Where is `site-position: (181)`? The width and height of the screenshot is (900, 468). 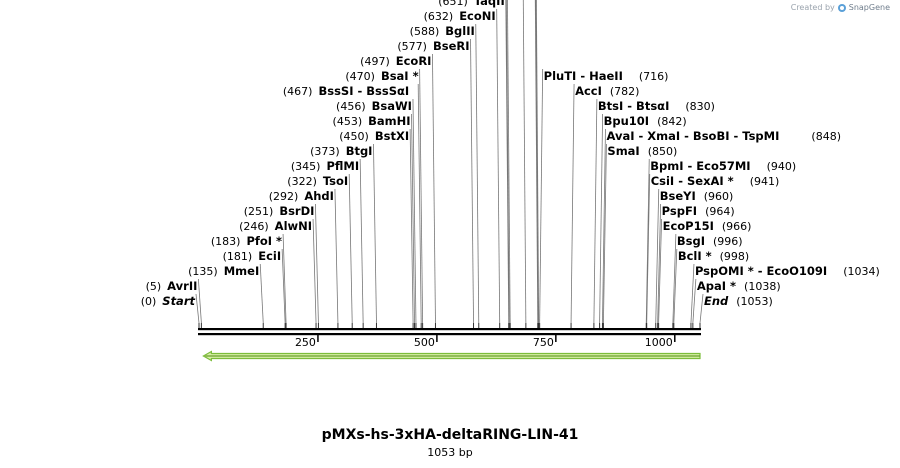
site-position: (181) is located at coordinates (238, 256).